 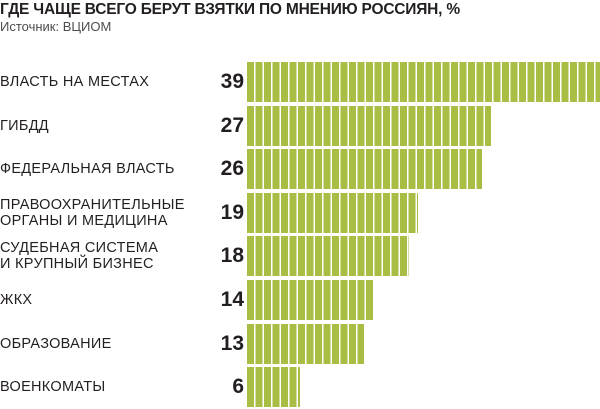 I want to click on value-label: 39, so click(x=232, y=81).